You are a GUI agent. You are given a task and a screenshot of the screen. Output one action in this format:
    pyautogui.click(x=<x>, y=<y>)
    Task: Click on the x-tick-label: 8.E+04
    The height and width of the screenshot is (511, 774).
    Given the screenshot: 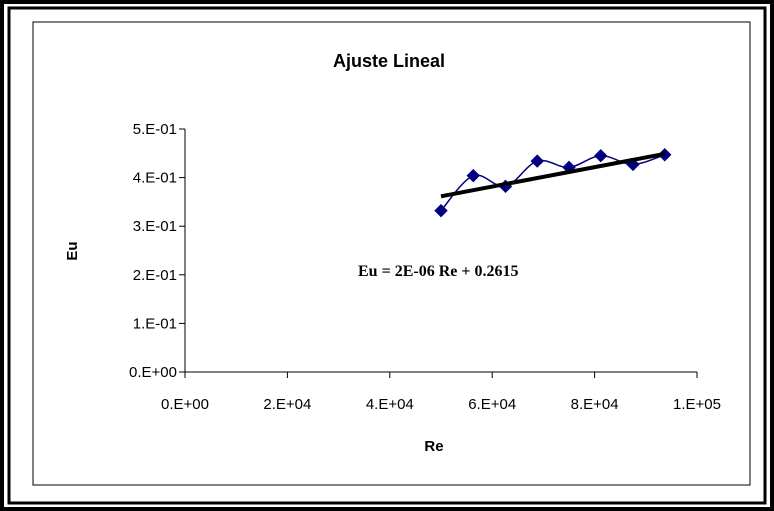 What is the action you would take?
    pyautogui.click(x=595, y=404)
    